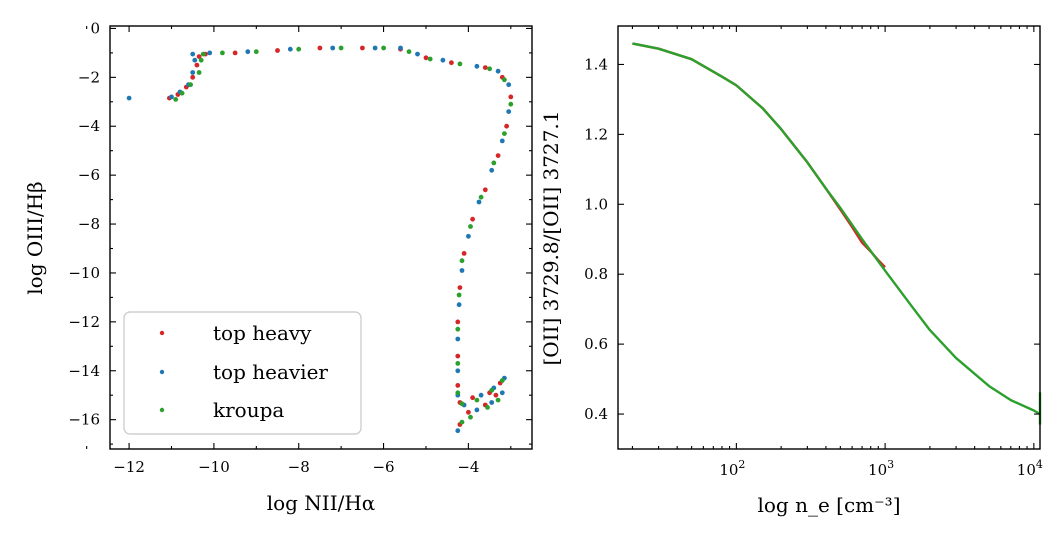  What do you see at coordinates (162, 333) in the screenshot?
I see `legend-marker-top-heavy` at bounding box center [162, 333].